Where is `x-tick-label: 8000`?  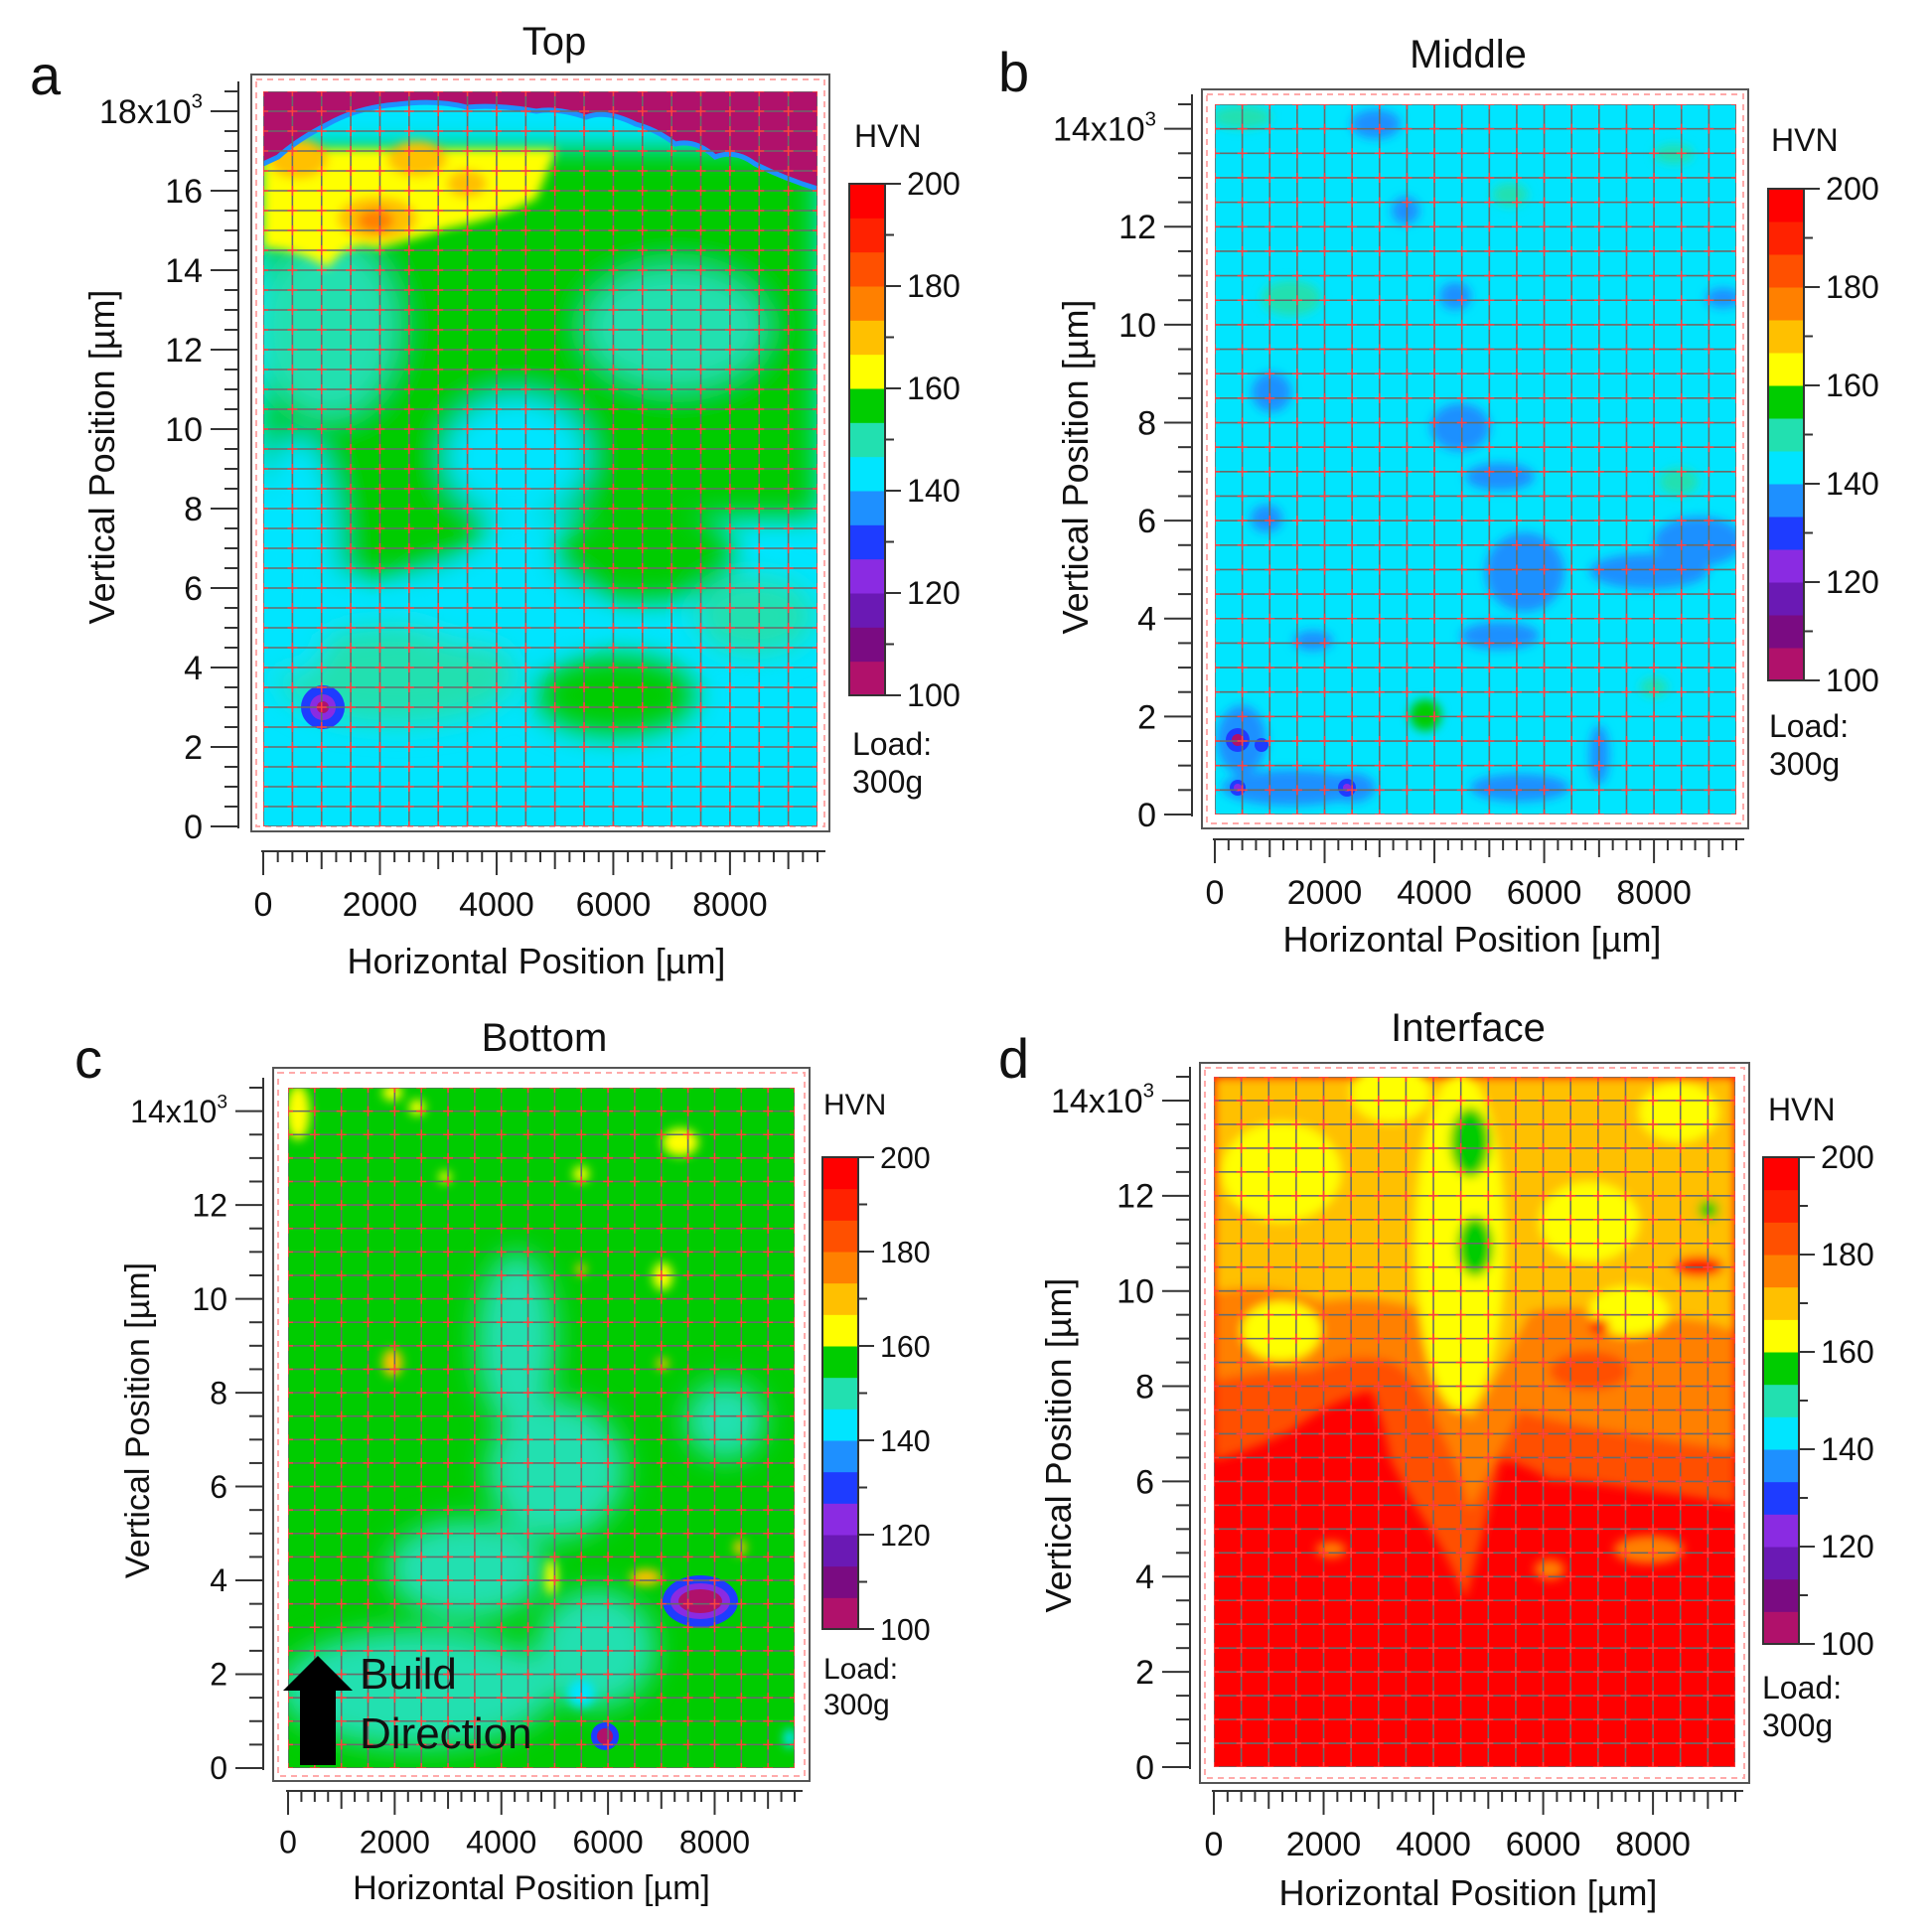
x-tick-label: 8000 is located at coordinates (1653, 1845).